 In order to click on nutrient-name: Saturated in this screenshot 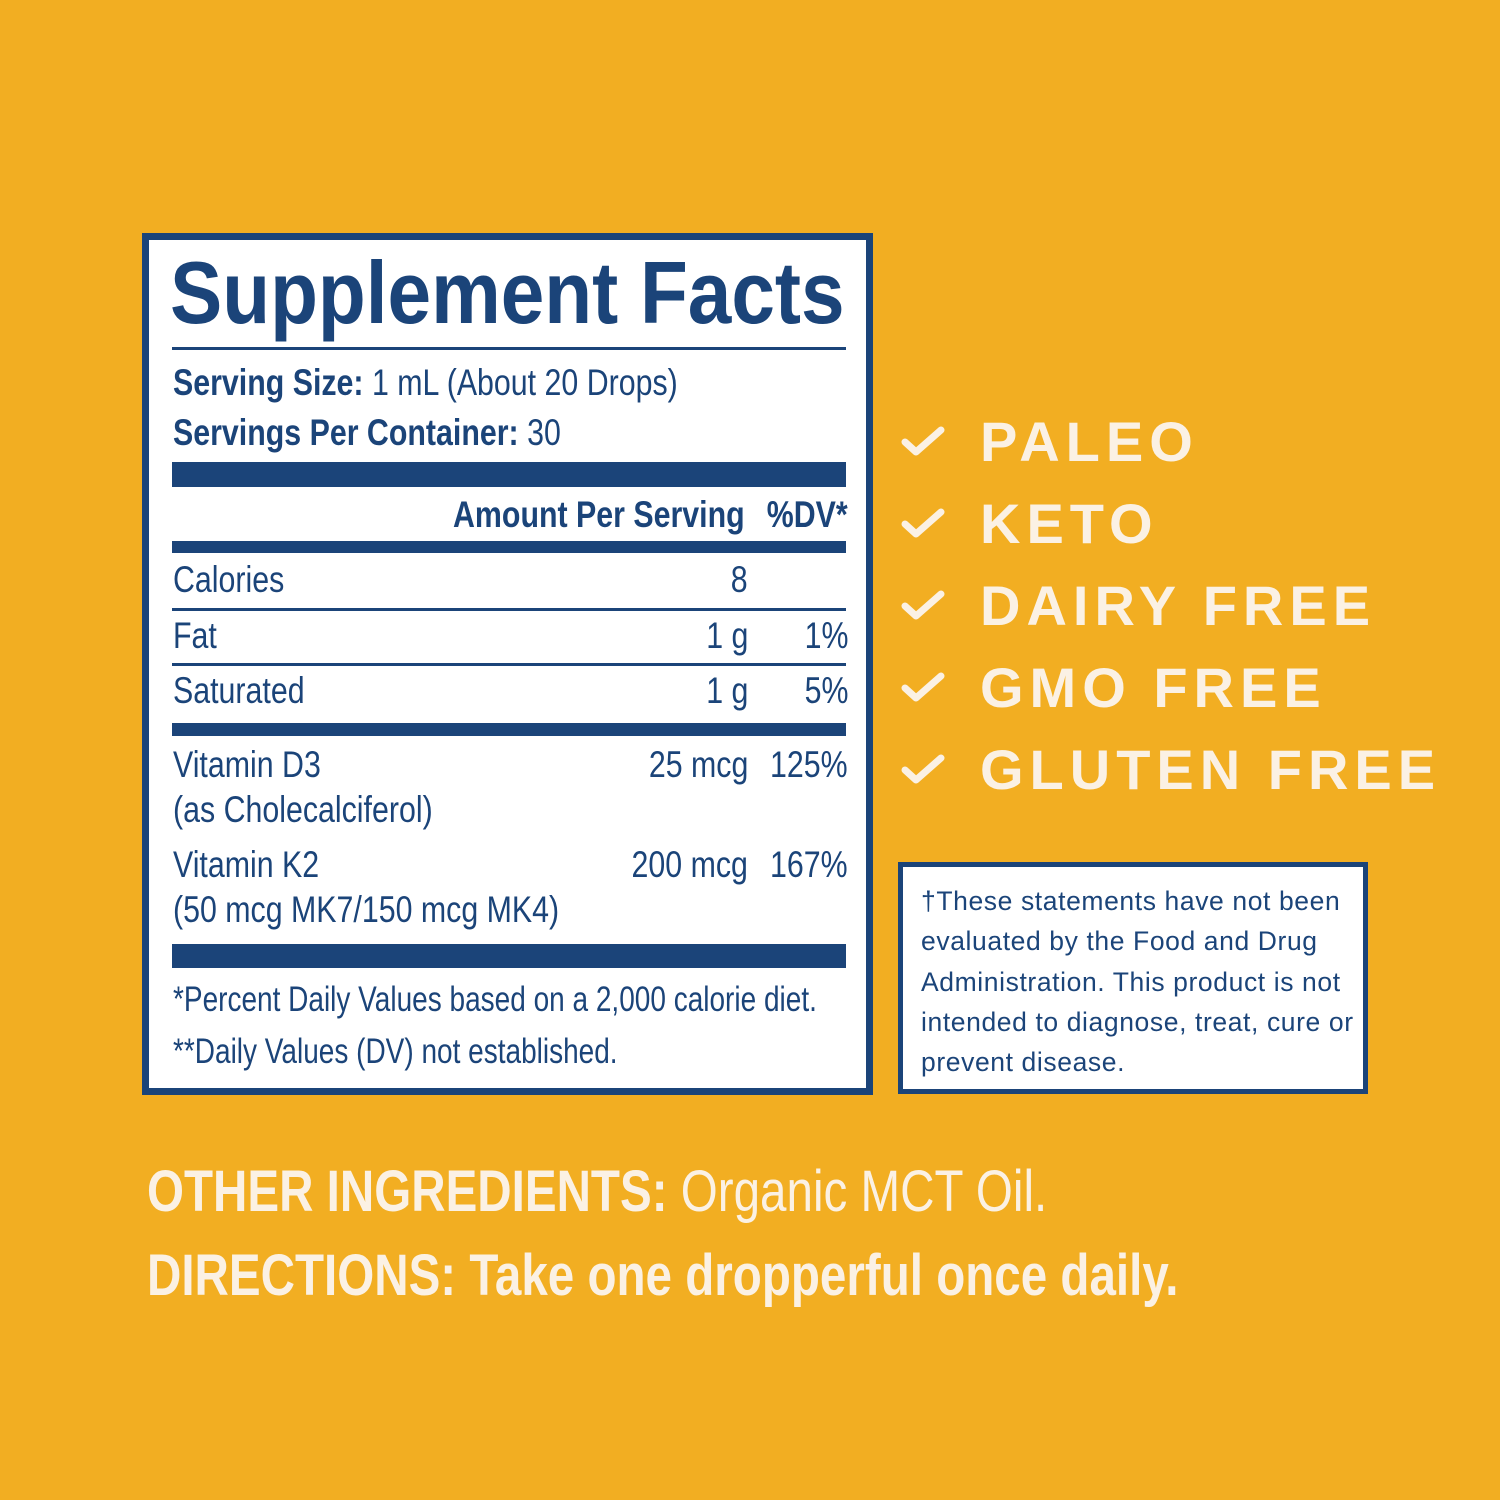, I will do `click(239, 690)`.